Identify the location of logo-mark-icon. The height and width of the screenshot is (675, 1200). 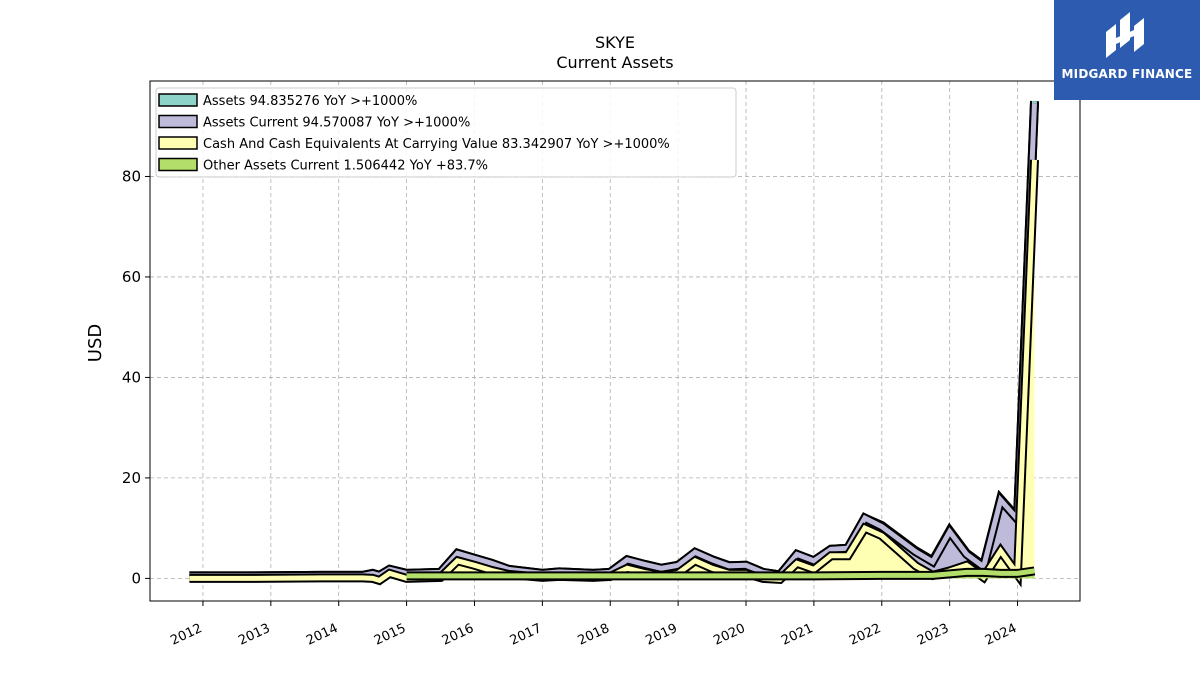
(1125, 35).